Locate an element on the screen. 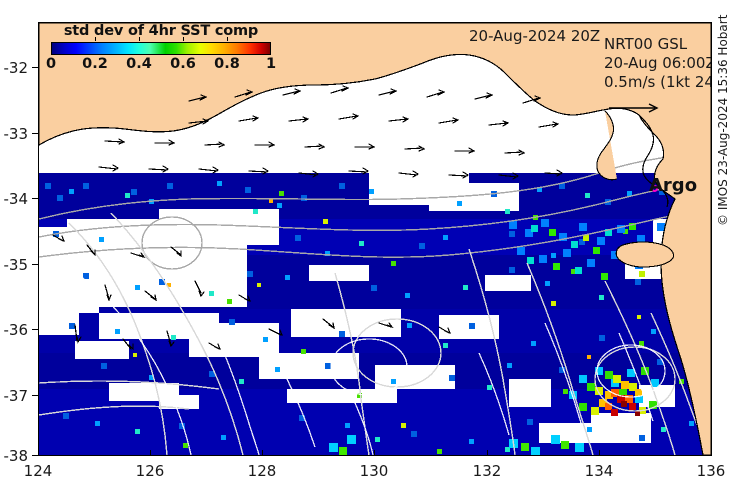 Image resolution: width=750 pixels, height=496 pixels. colorbar-tick-label: 0.2 is located at coordinates (95, 64).